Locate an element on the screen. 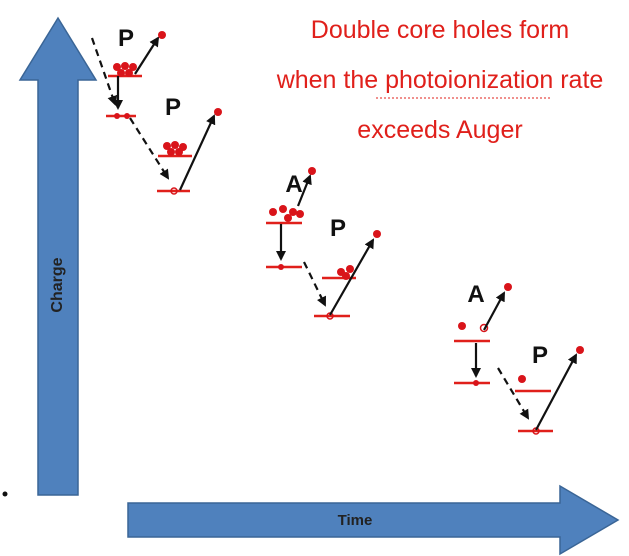 This screenshot has width=629, height=556. title-line: Double core holes form is located at coordinates (440, 30).